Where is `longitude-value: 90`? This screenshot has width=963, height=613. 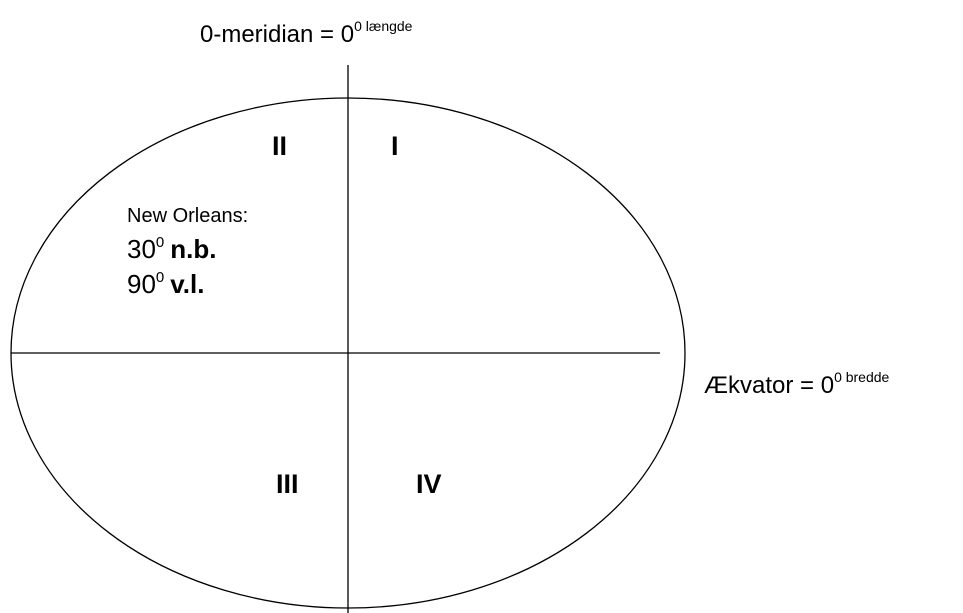 longitude-value: 90 is located at coordinates (141, 284).